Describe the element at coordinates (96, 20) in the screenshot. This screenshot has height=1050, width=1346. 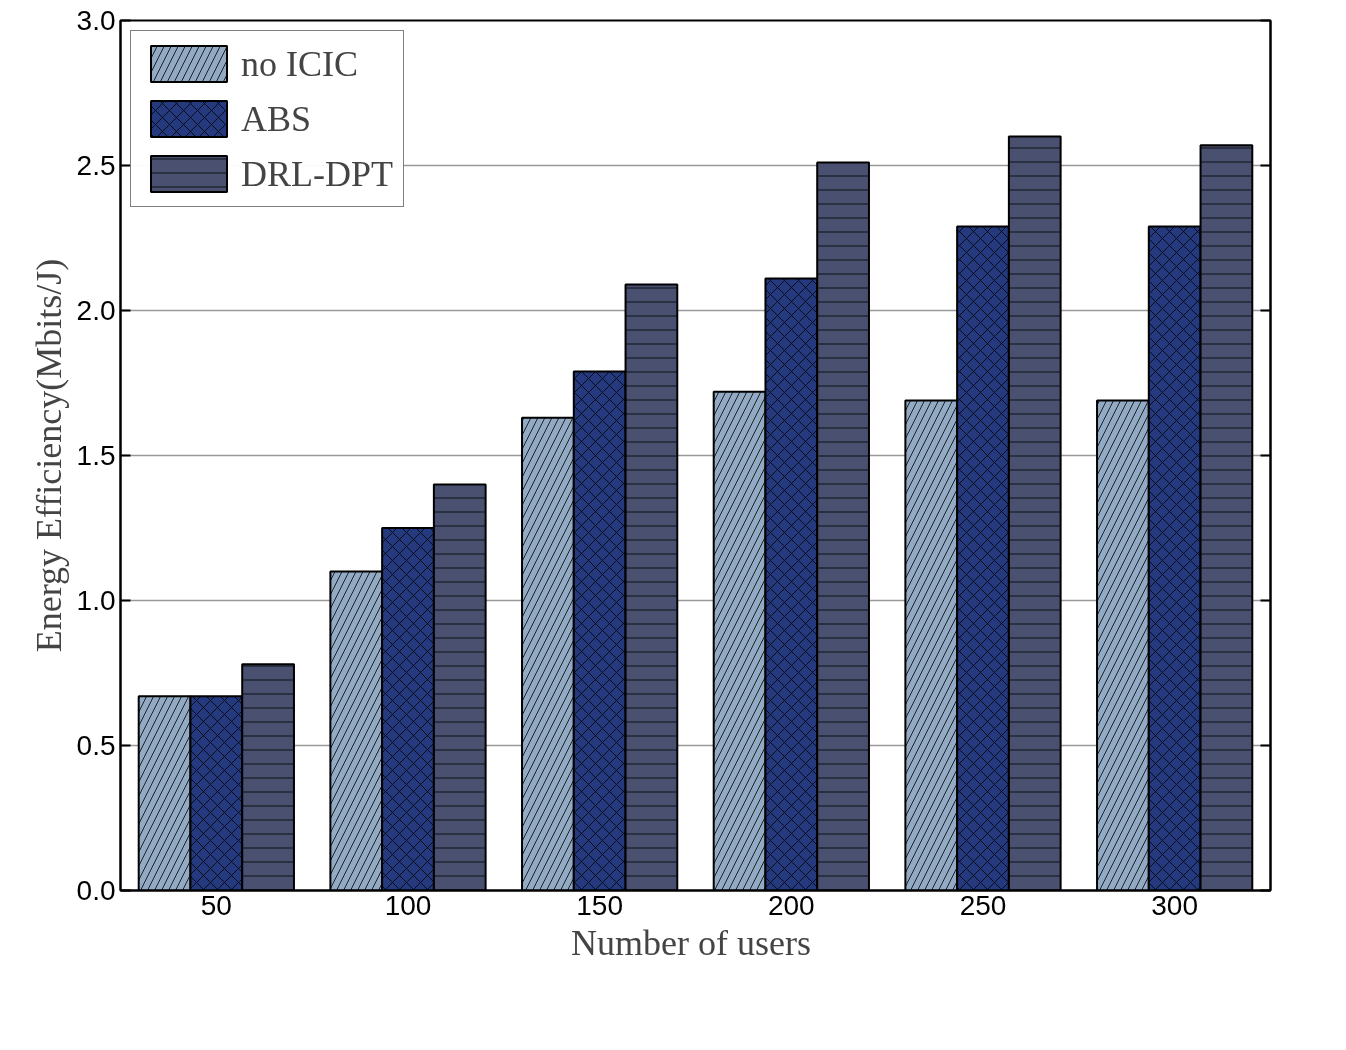
I see `y-tick-label: 3.0` at that location.